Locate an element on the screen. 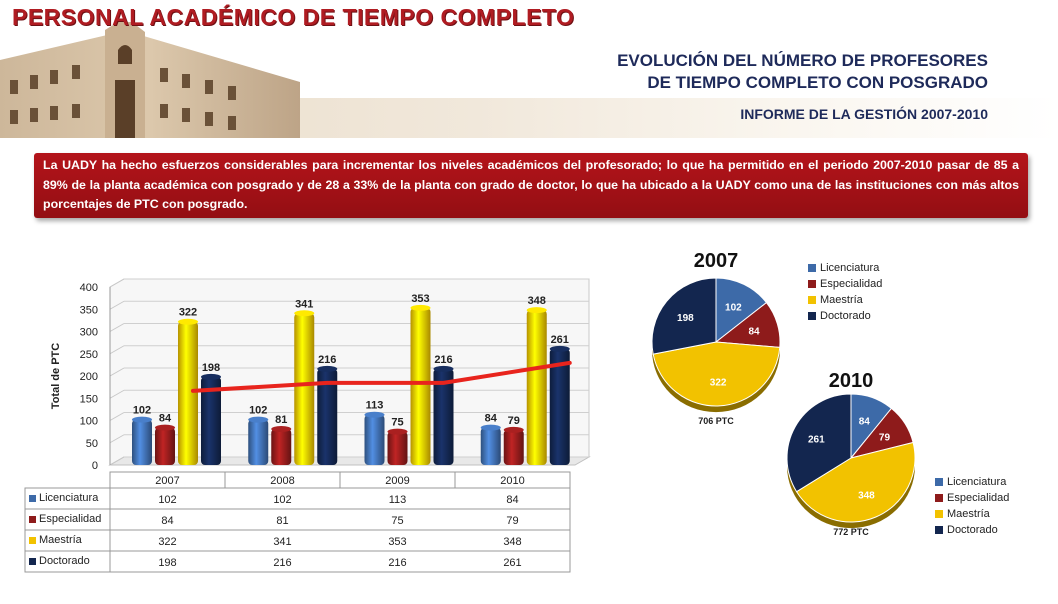  bar-licenciatura-2008 is located at coordinates (258, 442).